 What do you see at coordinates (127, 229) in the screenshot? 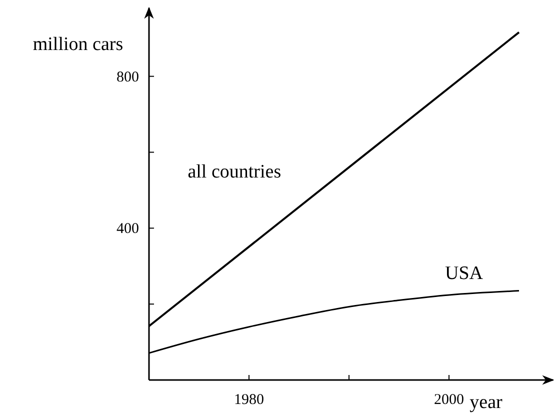
I see `y-tick-label: 400` at bounding box center [127, 229].